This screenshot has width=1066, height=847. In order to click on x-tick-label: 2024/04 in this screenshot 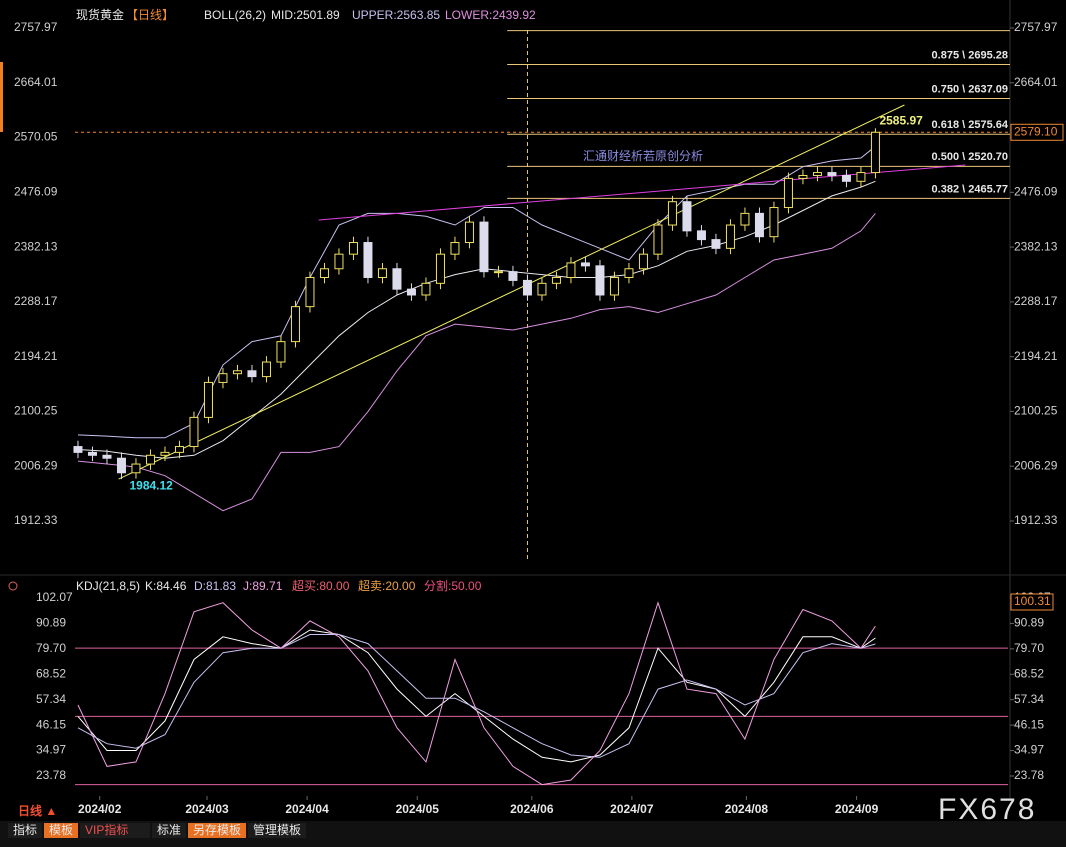, I will do `click(307, 809)`.